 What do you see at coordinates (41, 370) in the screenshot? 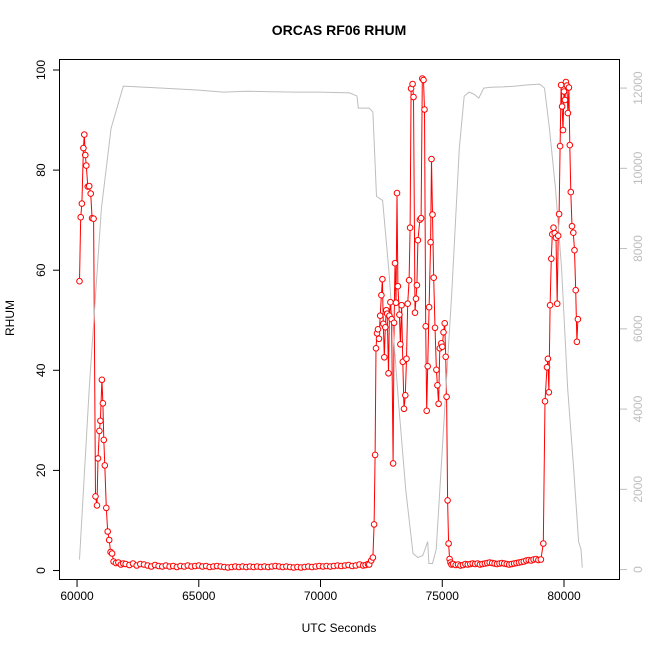
I see `y-tick-label: 40` at bounding box center [41, 370].